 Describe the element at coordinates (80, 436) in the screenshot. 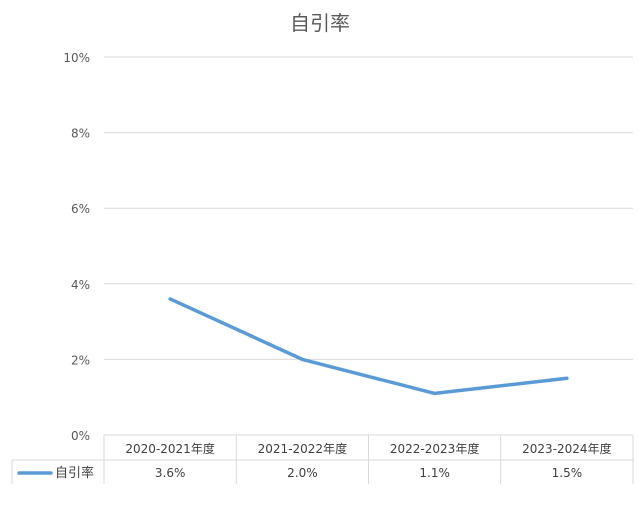

I see `y-tick-label: 0%` at that location.